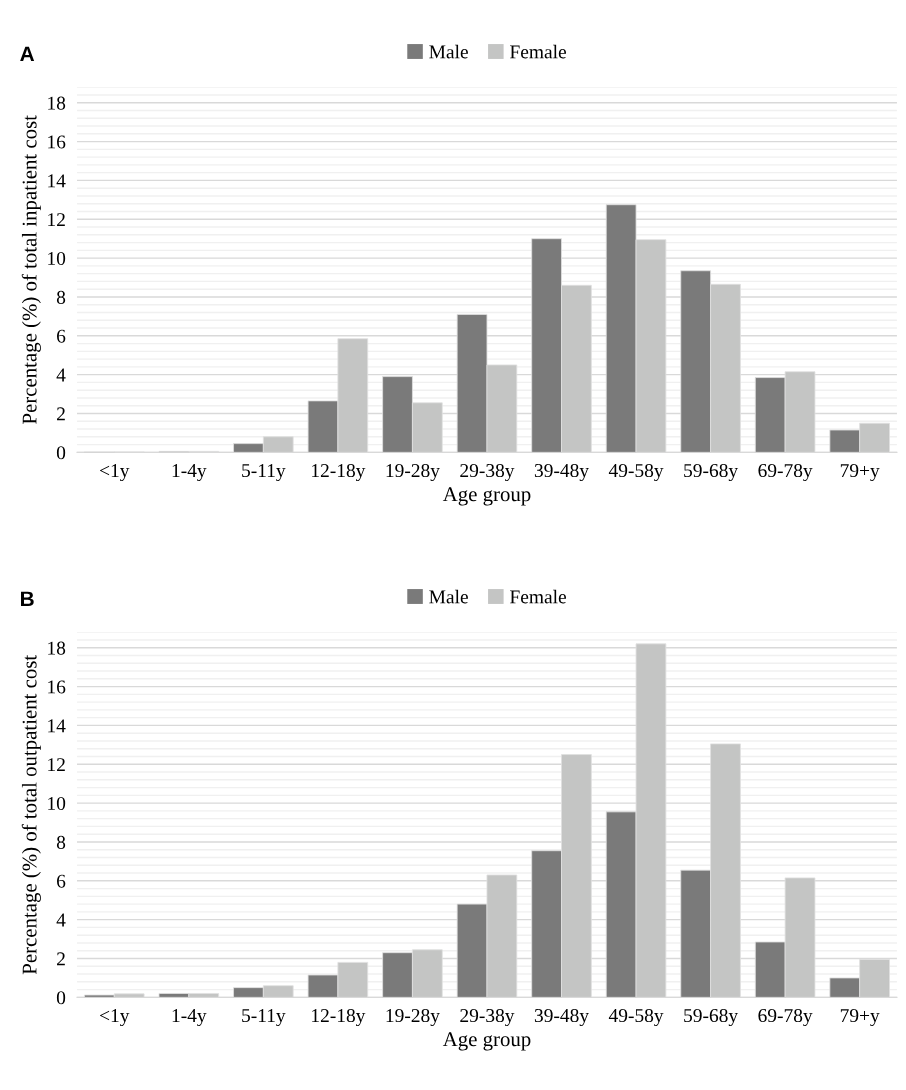  I want to click on chart-title: B, so click(27, 598).